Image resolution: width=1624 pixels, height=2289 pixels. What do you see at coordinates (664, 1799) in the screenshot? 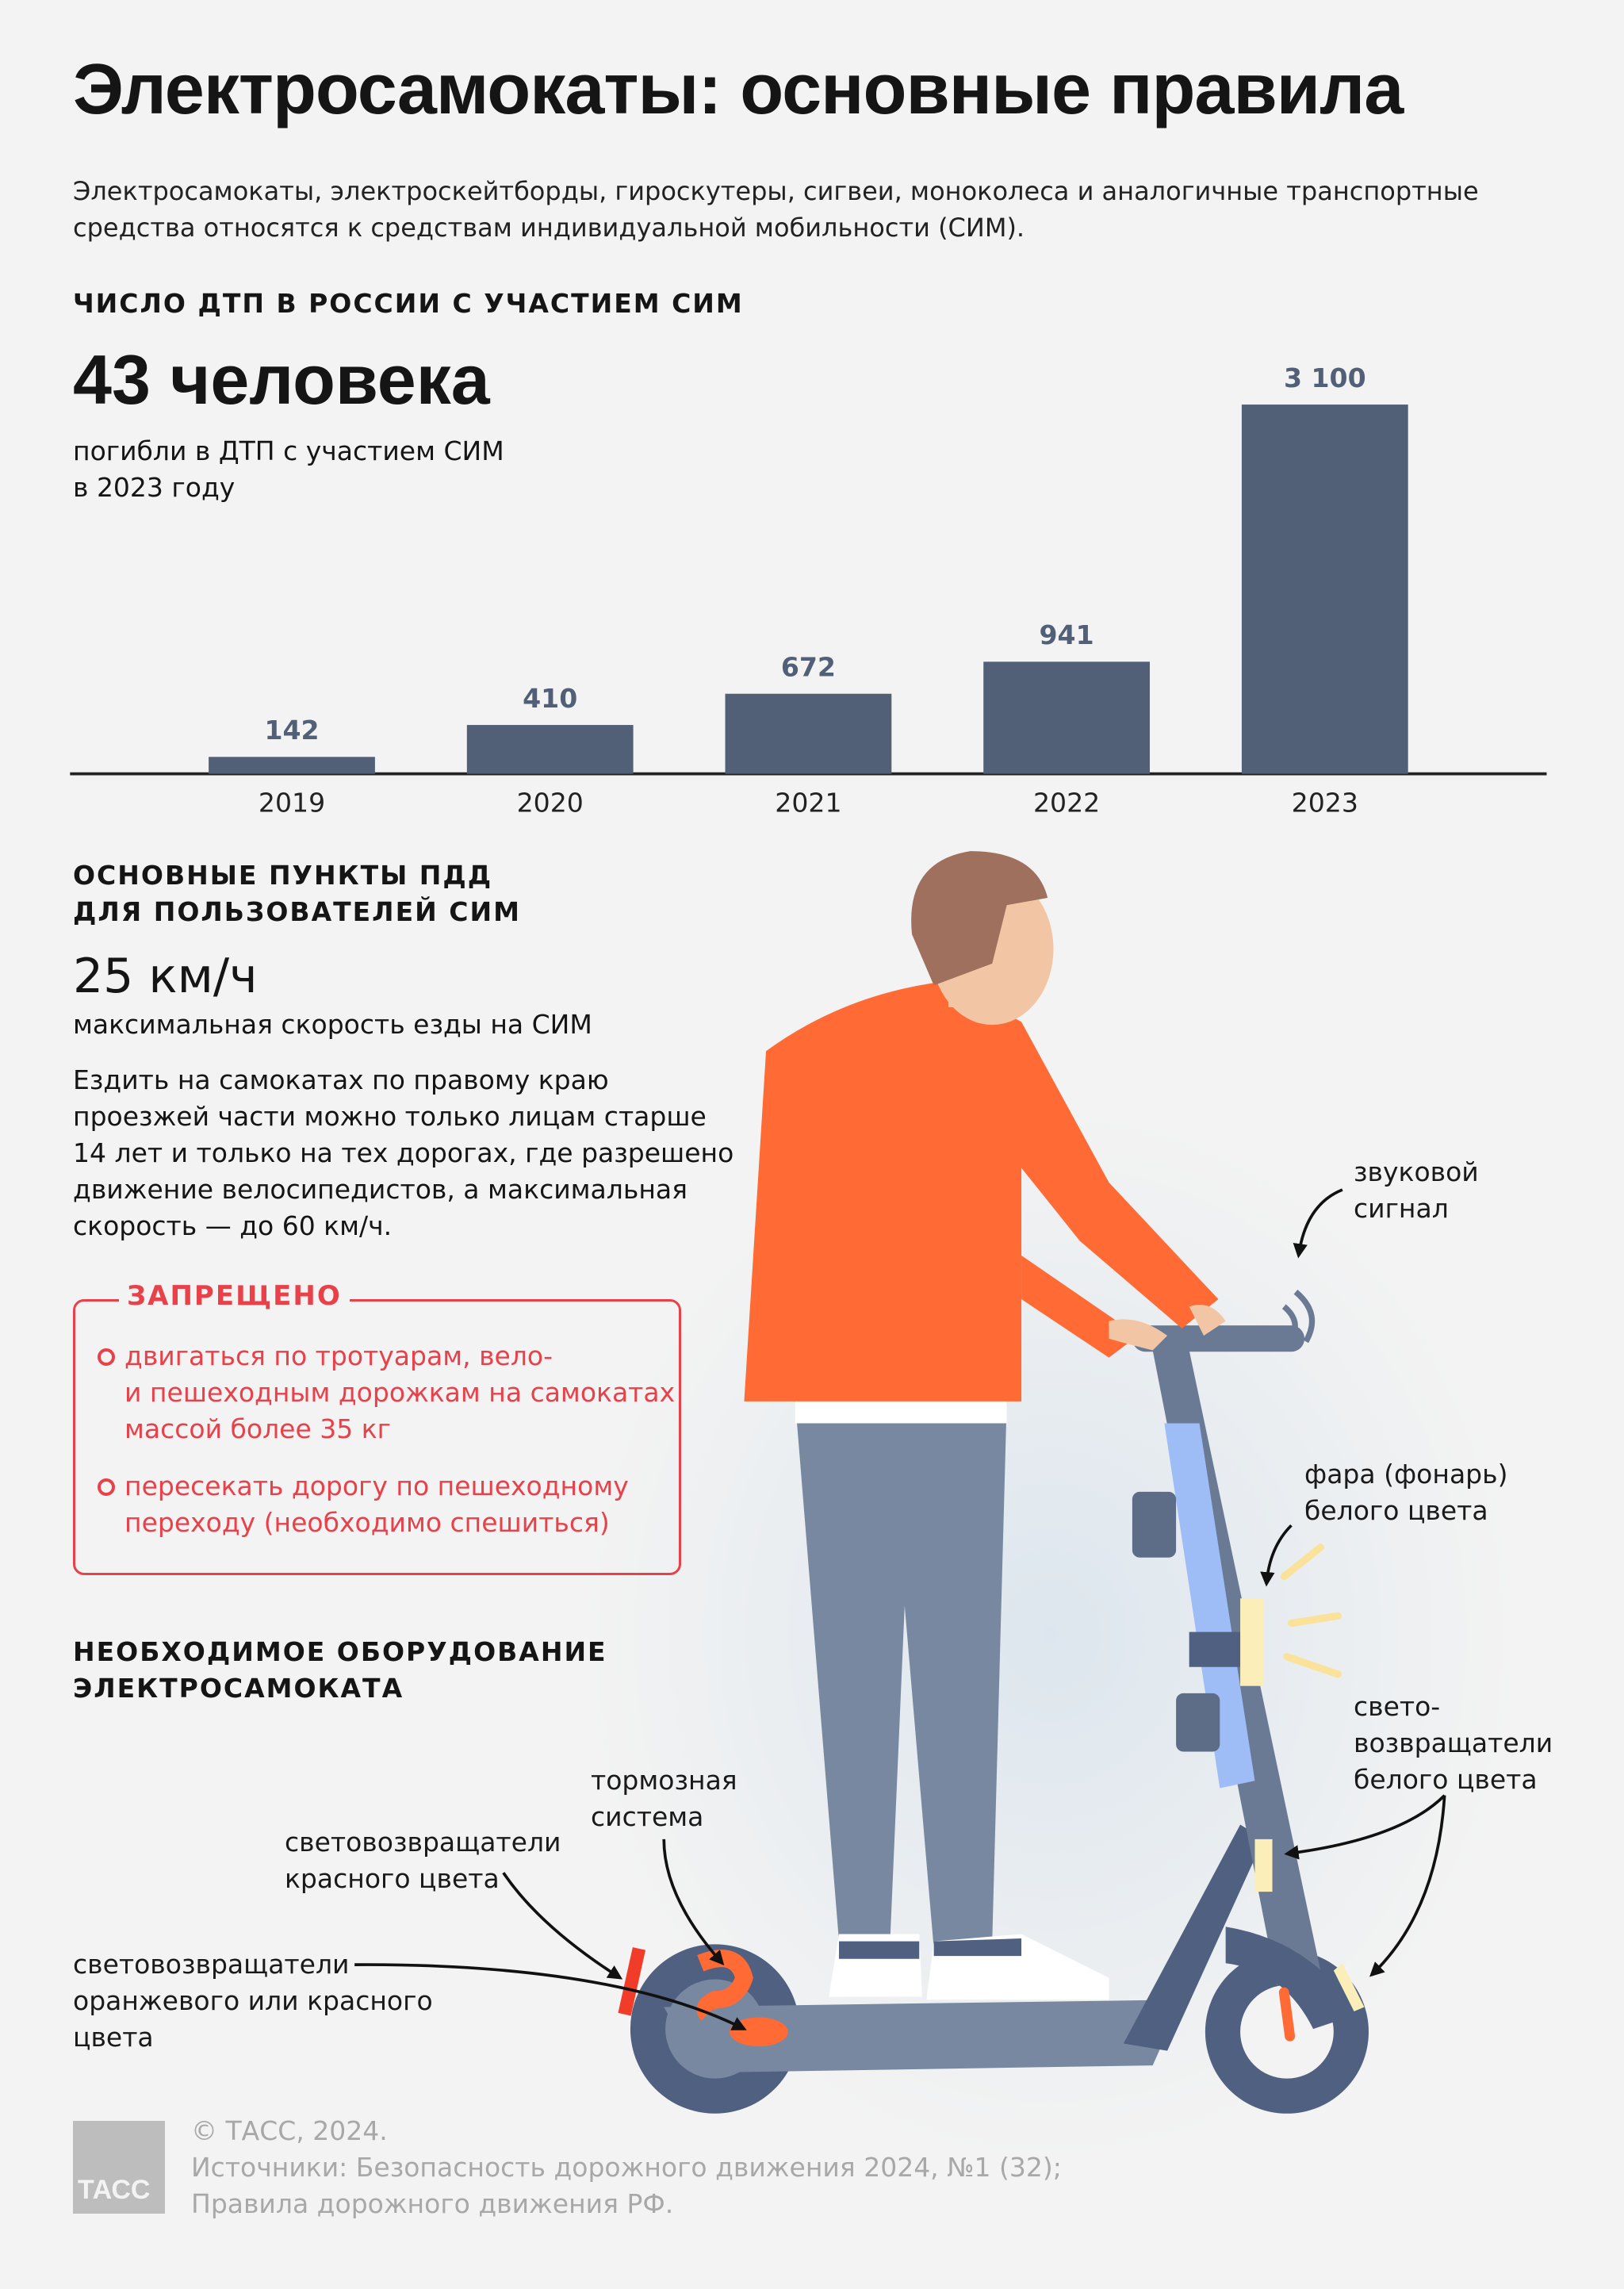
I see `label-brake: тормозная система` at bounding box center [664, 1799].